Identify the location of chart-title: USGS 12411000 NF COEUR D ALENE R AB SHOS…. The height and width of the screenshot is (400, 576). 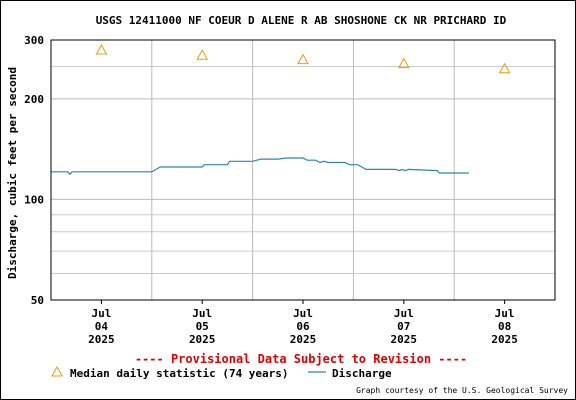
(301, 20).